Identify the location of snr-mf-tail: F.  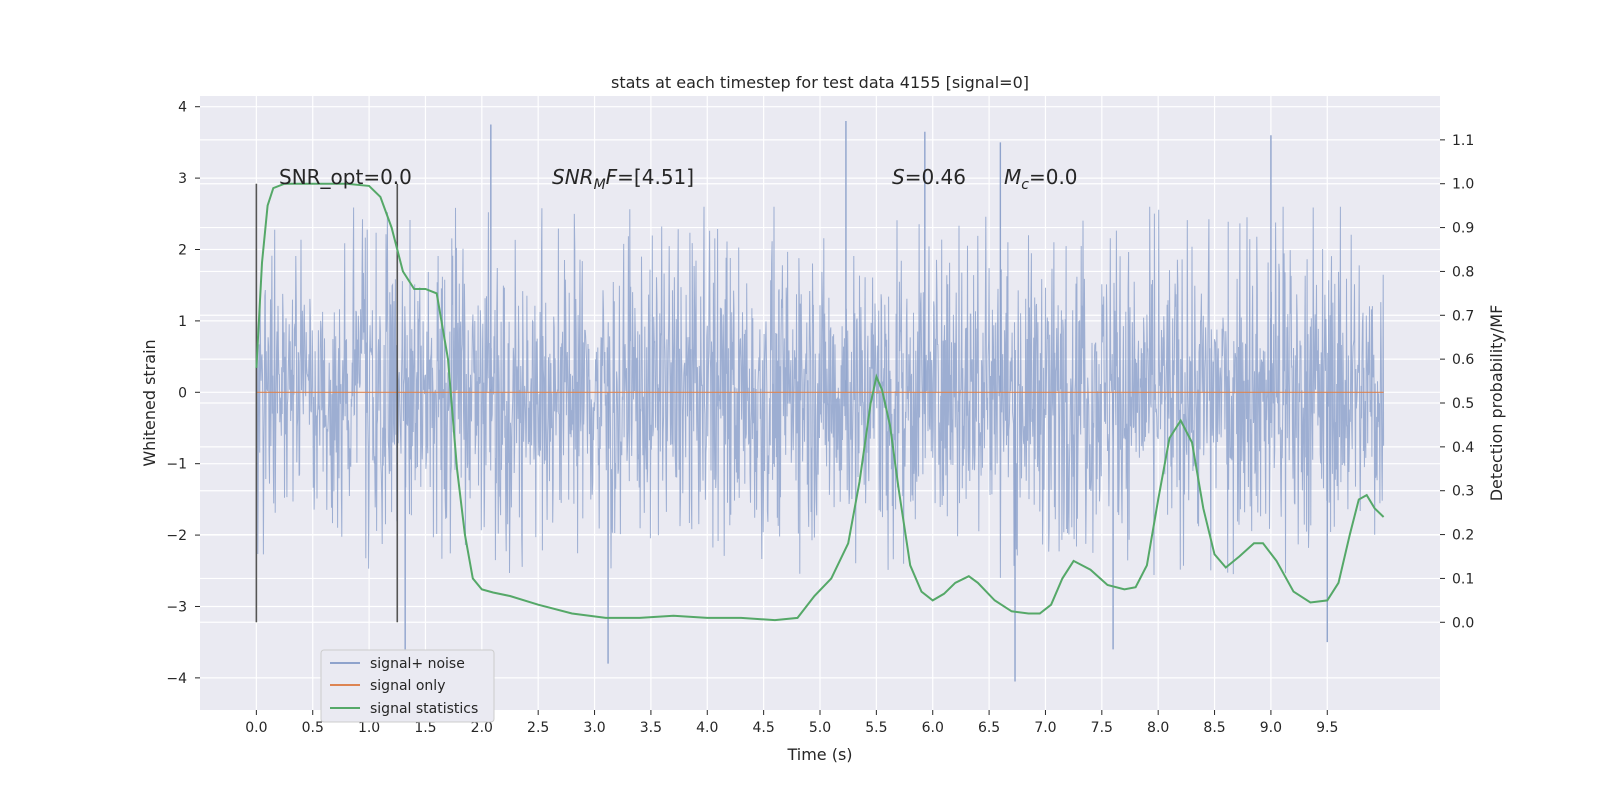
(612, 177).